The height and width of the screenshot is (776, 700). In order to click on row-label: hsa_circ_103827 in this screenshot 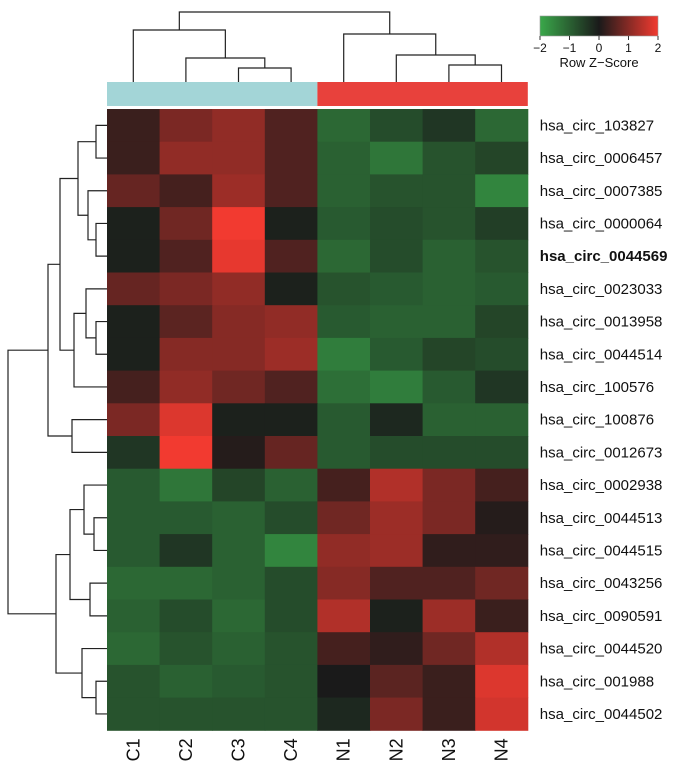, I will do `click(597, 125)`.